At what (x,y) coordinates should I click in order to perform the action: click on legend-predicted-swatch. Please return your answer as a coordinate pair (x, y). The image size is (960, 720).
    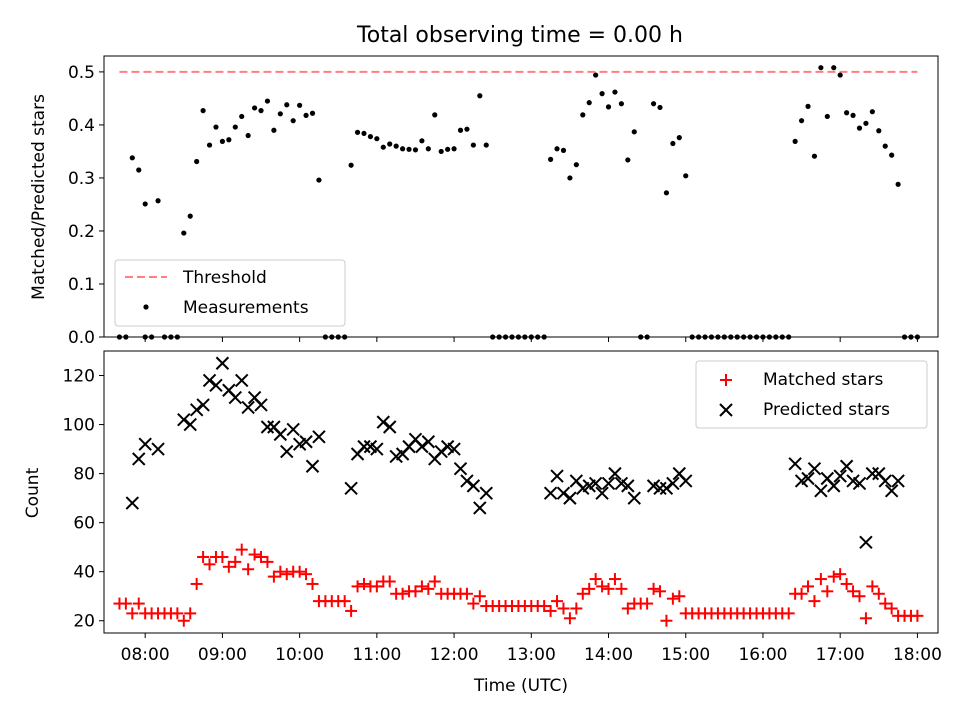
    Looking at the image, I should click on (726, 410).